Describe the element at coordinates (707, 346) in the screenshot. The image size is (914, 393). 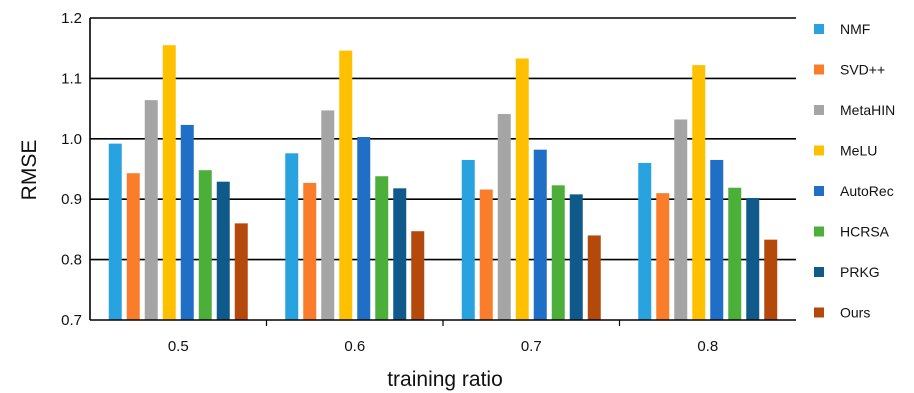
I see `x-tick-label: 0.8` at that location.